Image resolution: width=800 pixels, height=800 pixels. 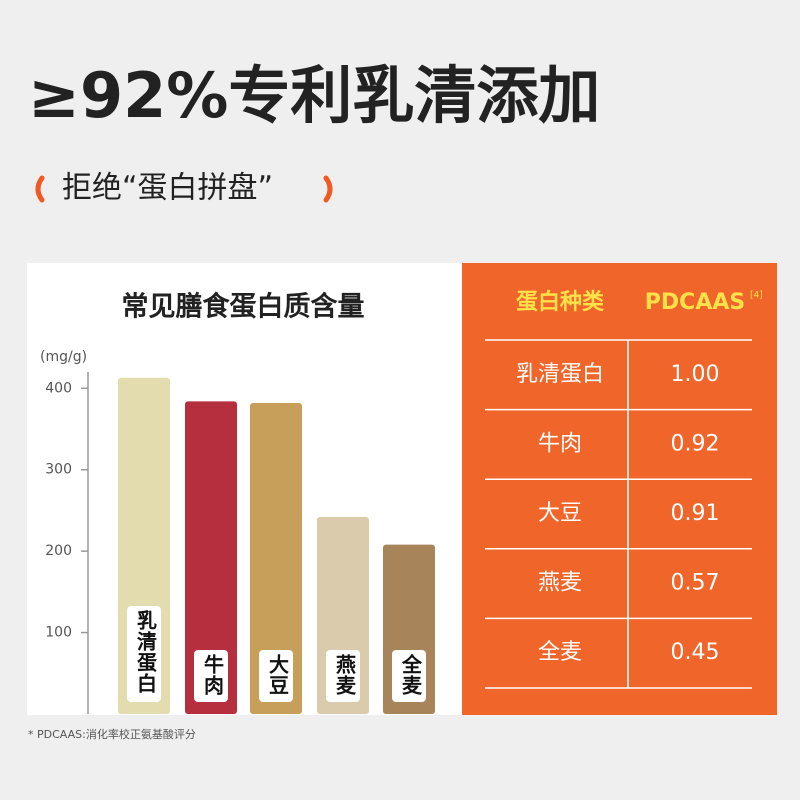 I want to click on header-note: [4], so click(x=756, y=296).